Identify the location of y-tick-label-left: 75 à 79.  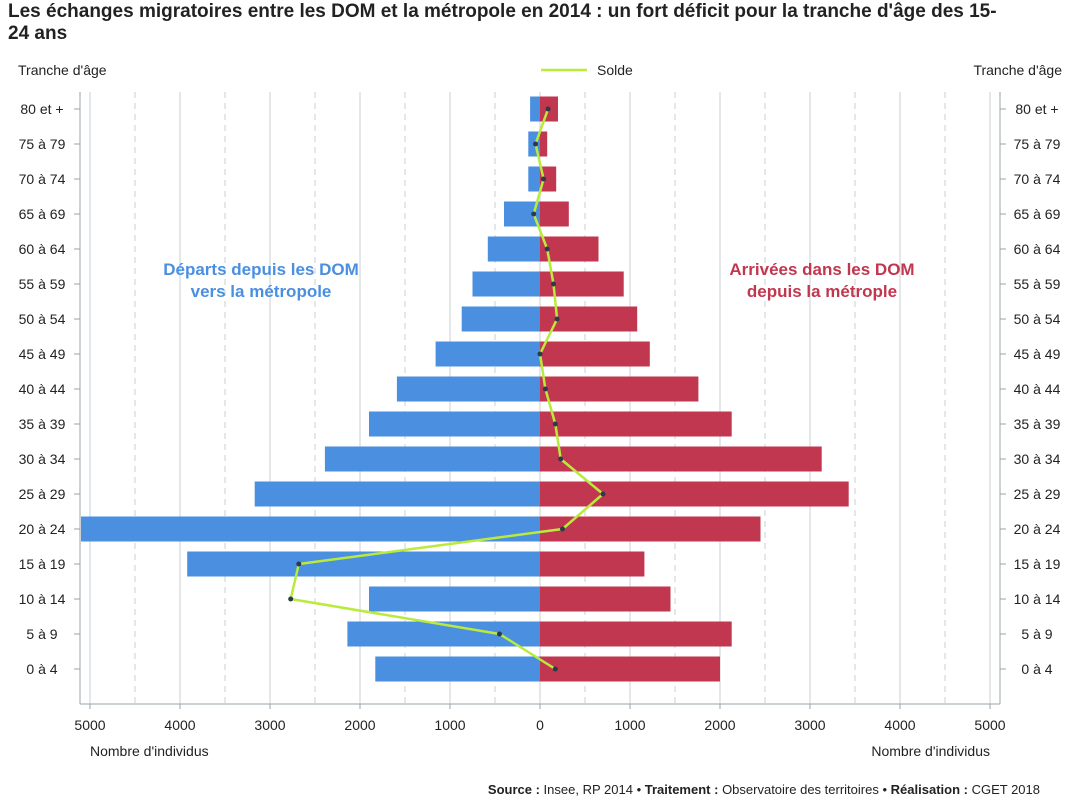
(42, 144).